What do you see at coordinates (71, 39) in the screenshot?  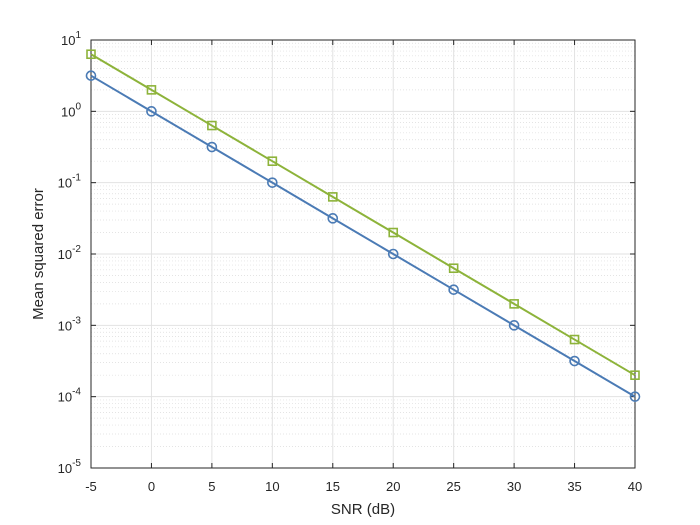 I see `y-tick-label: 10¹` at bounding box center [71, 39].